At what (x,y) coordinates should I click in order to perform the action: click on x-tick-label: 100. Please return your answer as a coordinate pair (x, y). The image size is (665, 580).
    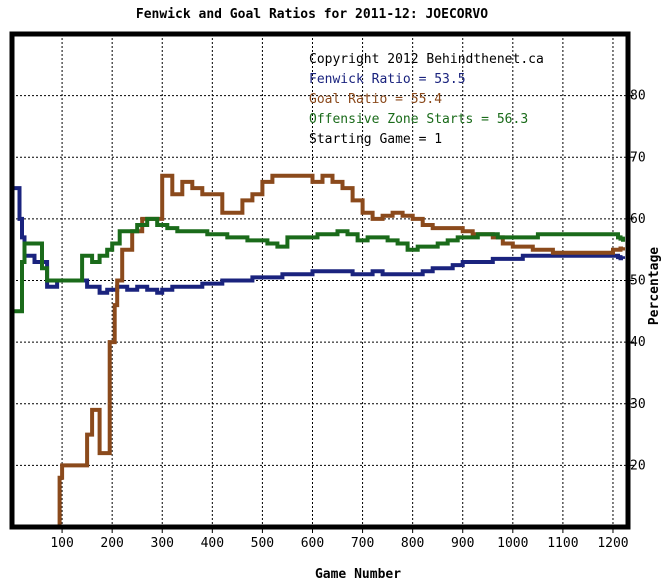
    Looking at the image, I should click on (61, 543).